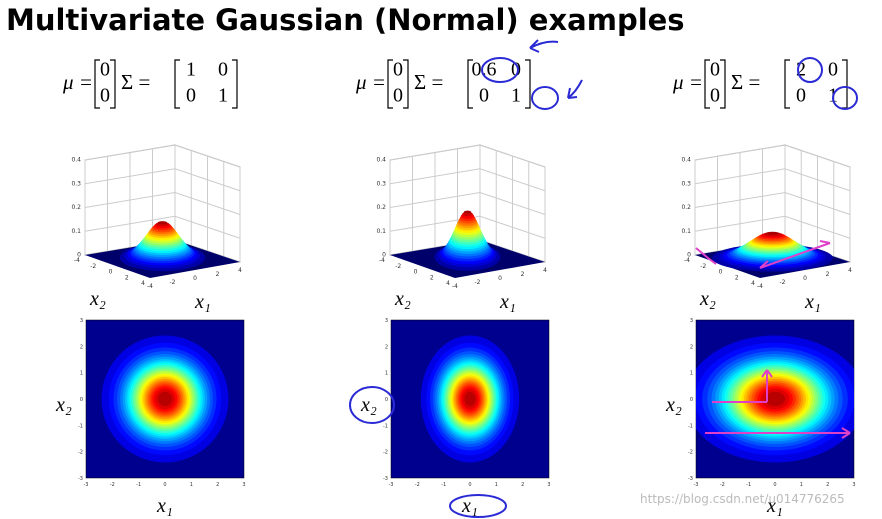 The image size is (882, 519). I want to click on sigma-entry: 0.6, so click(484, 70).